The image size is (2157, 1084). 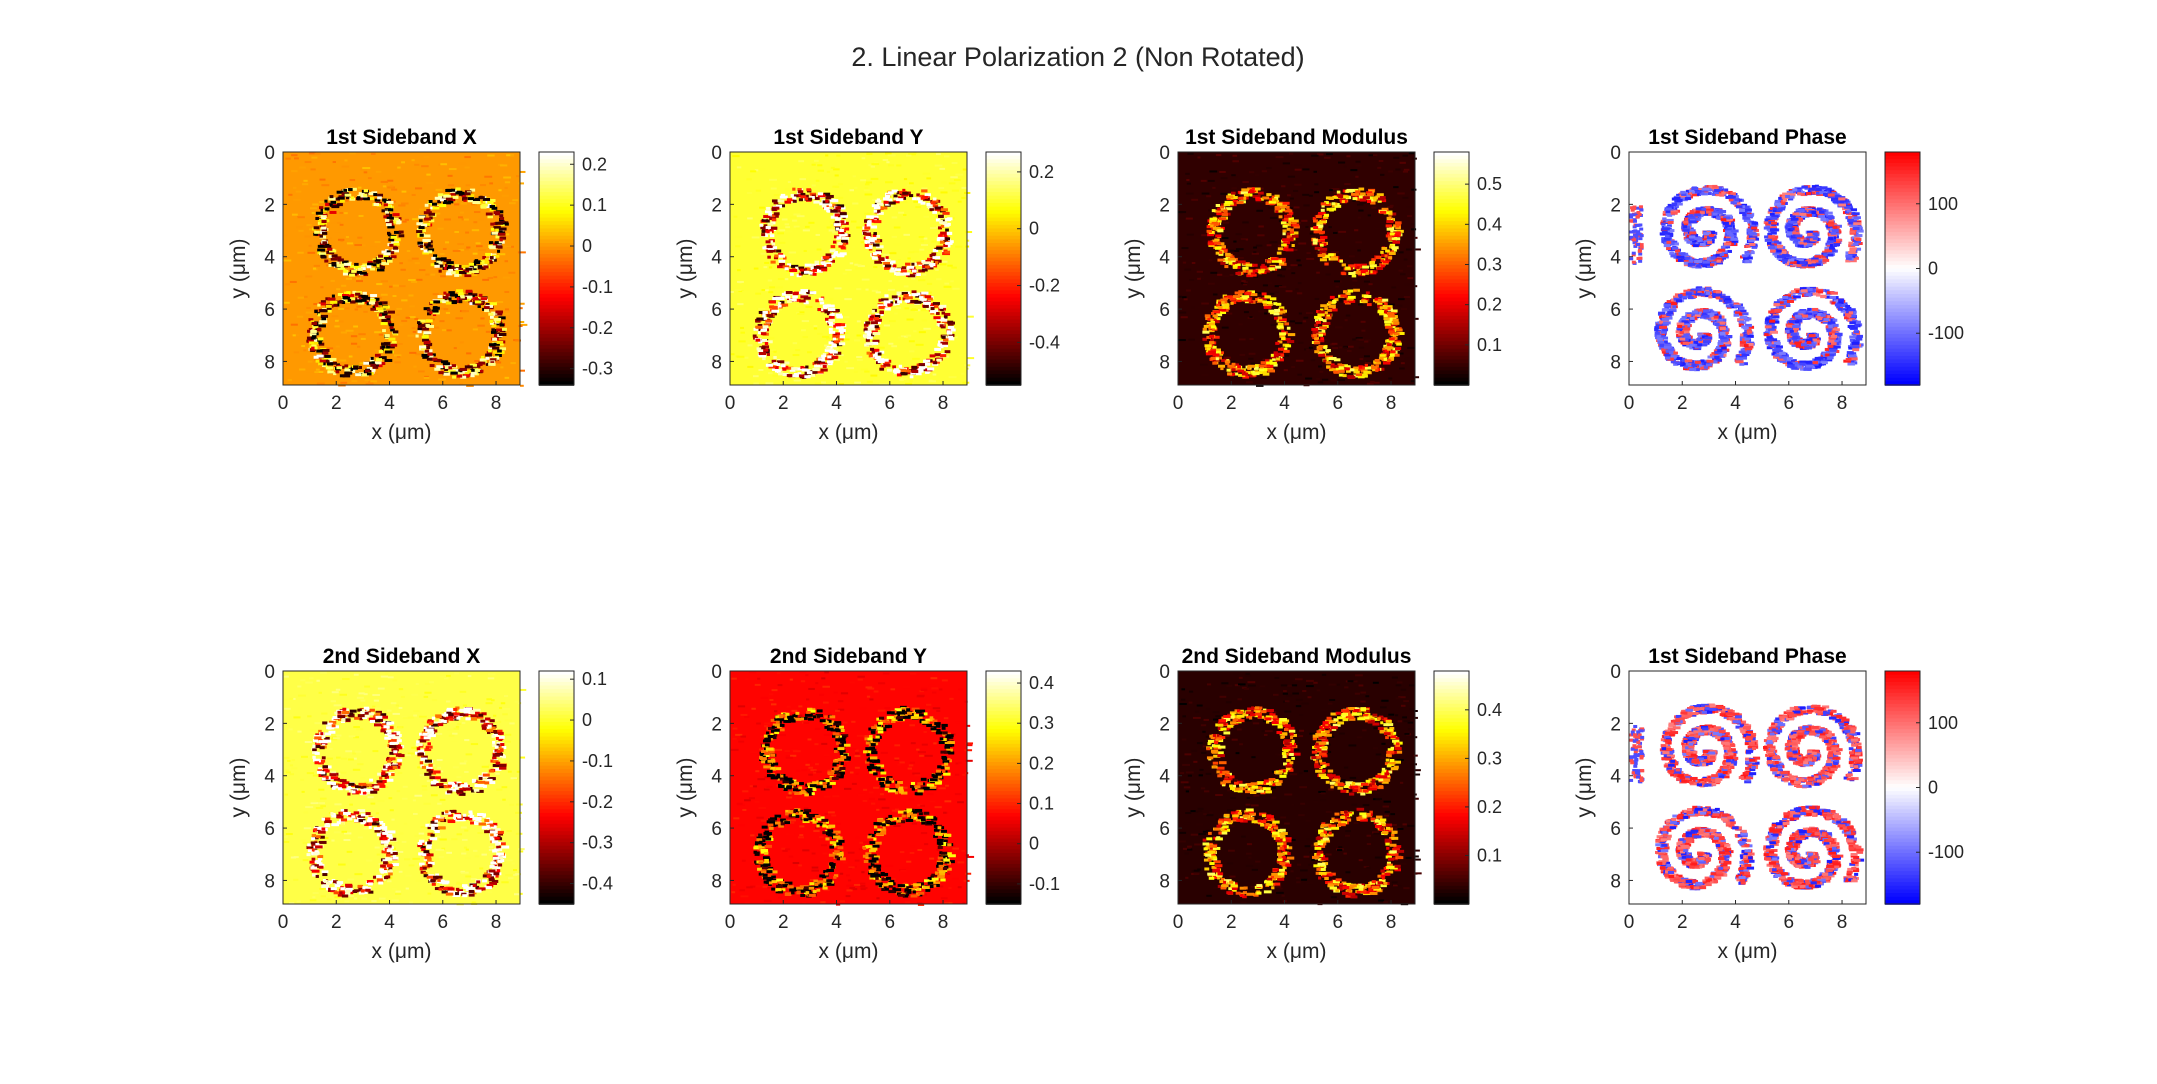 I want to click on colorbar-tick-label: -0.3, so click(x=597, y=369).